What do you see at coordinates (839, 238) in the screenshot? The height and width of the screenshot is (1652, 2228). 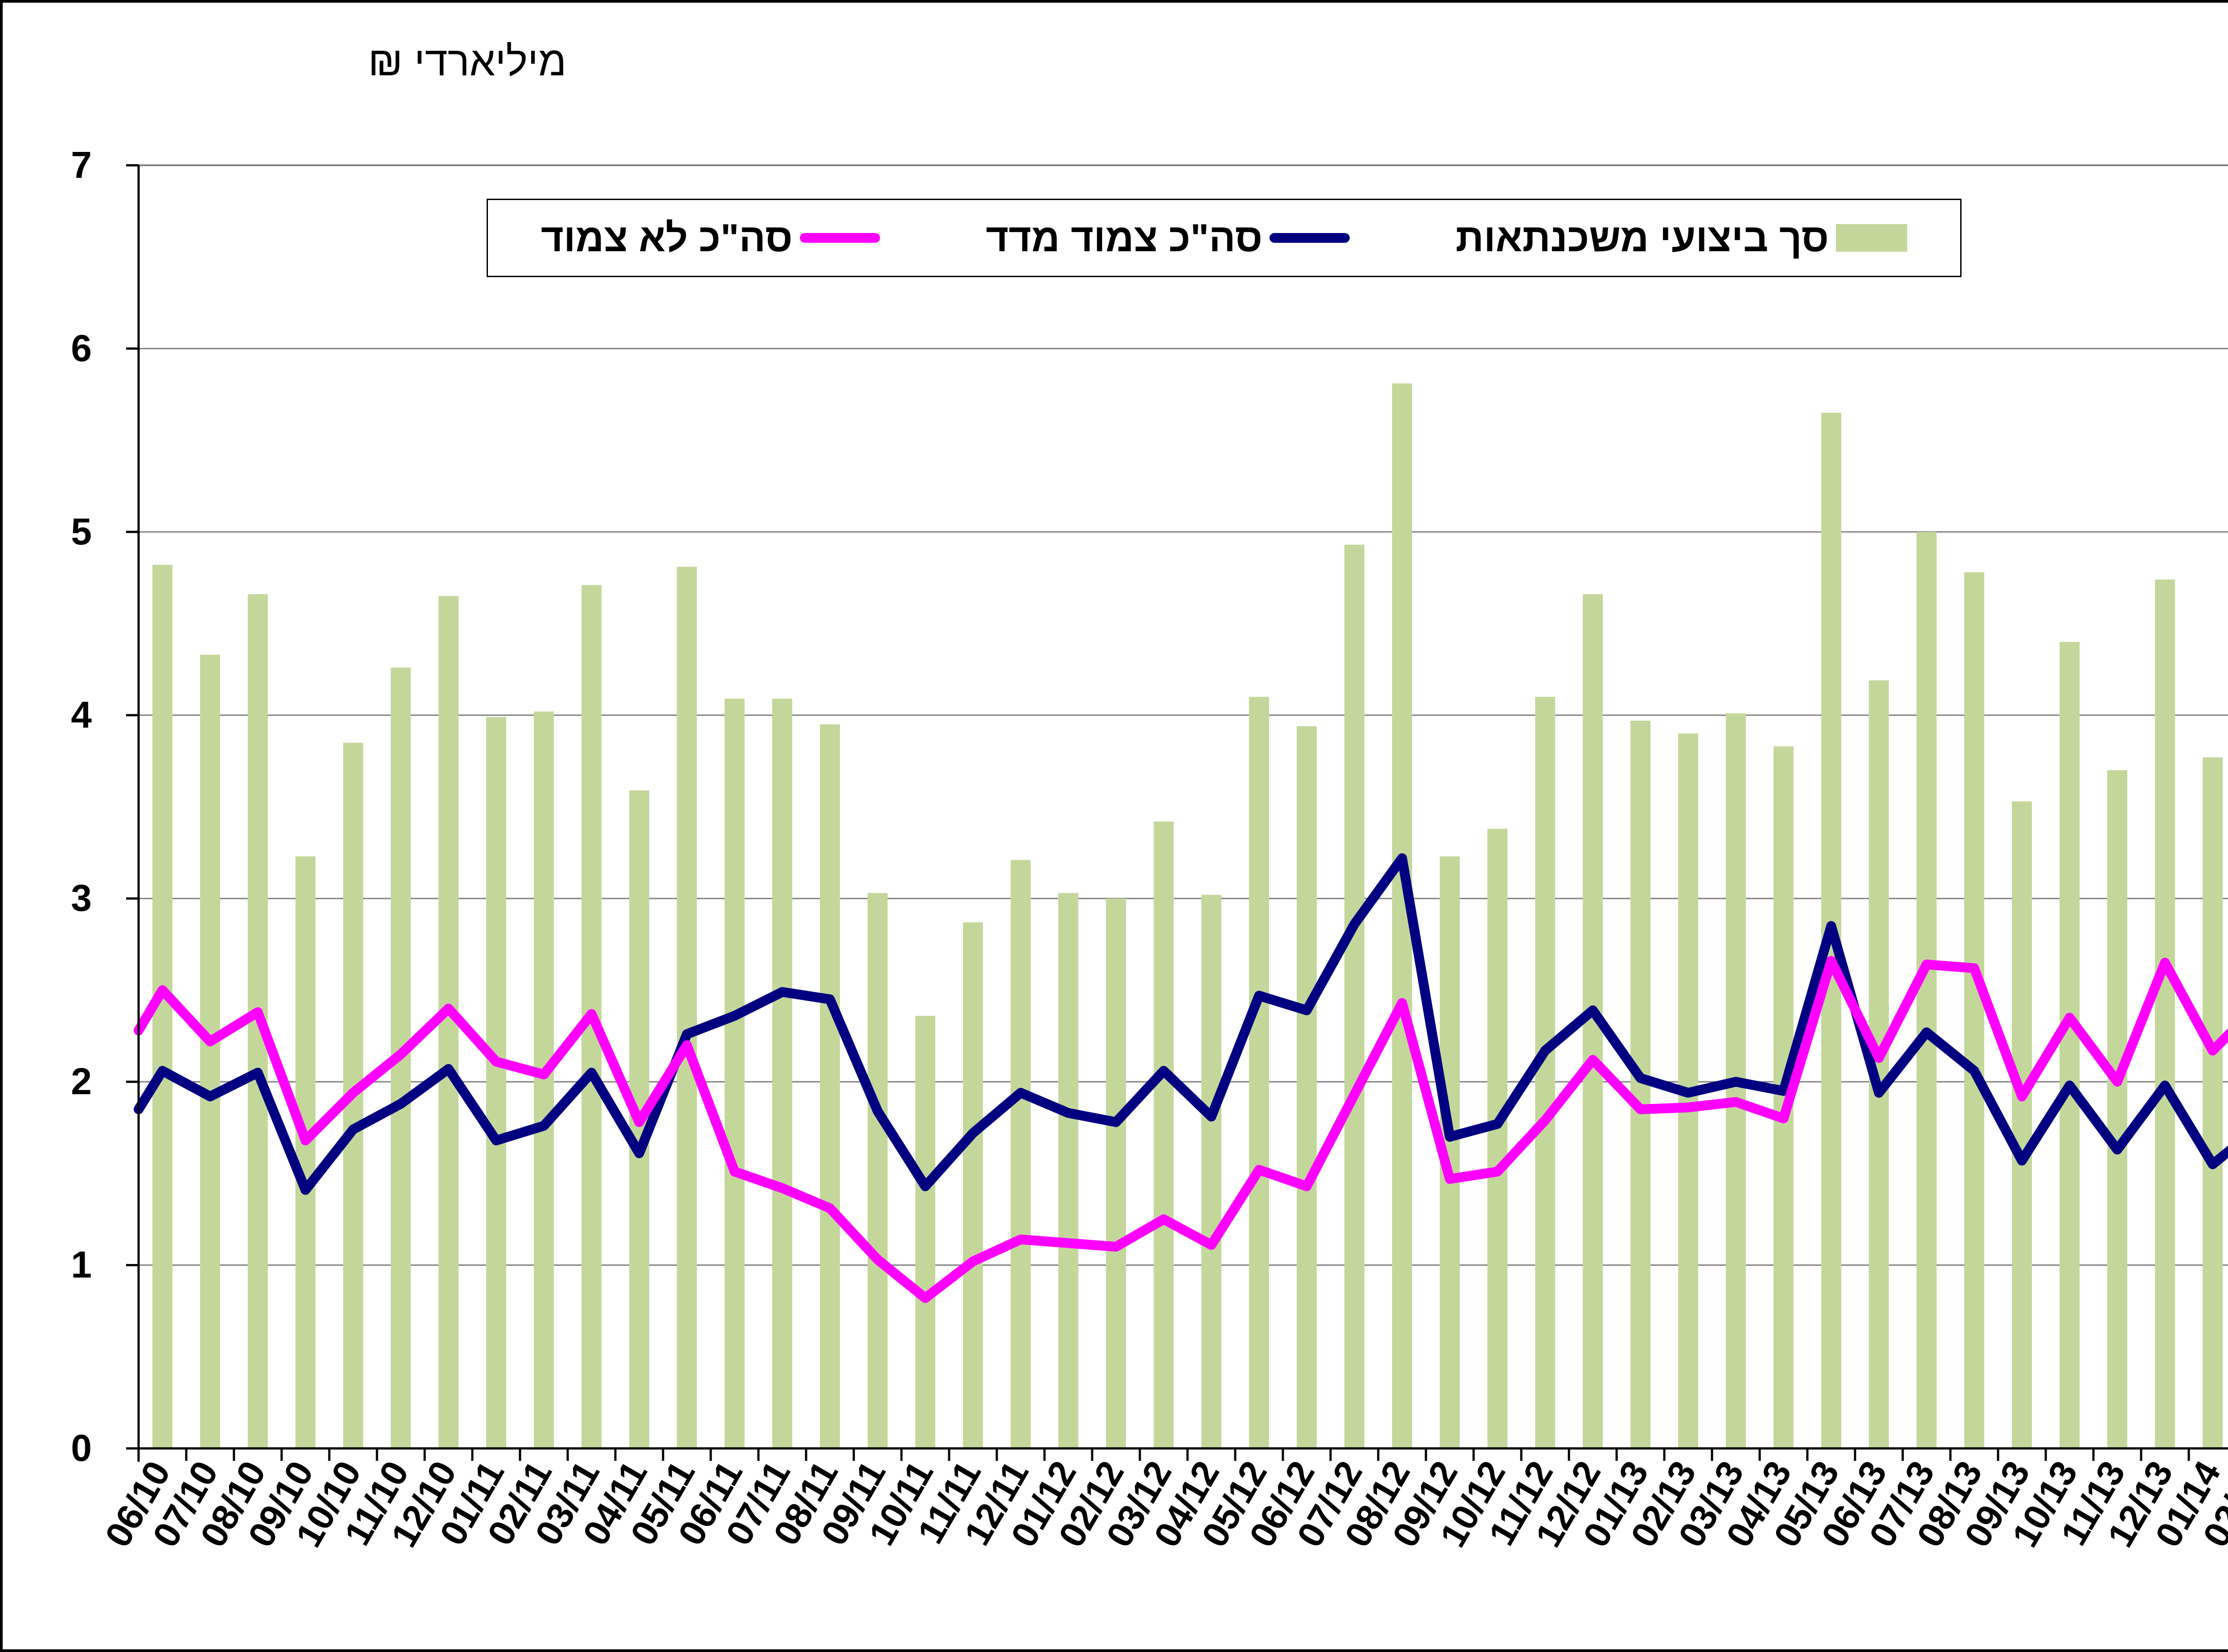 I see `legend-swatch-unindexed` at bounding box center [839, 238].